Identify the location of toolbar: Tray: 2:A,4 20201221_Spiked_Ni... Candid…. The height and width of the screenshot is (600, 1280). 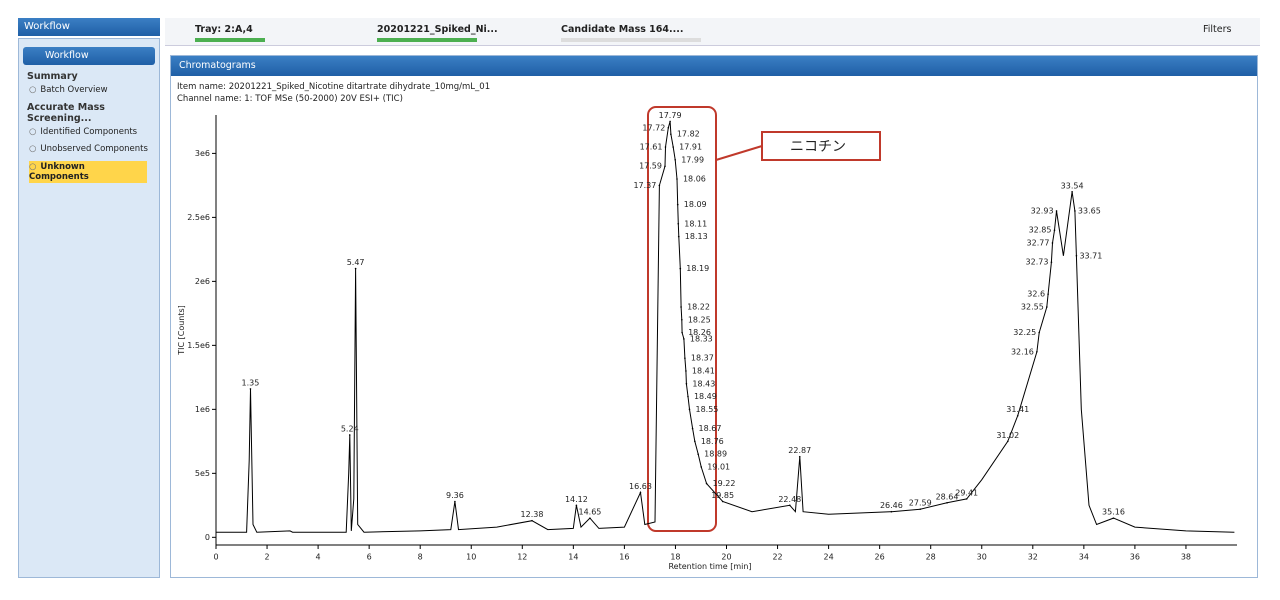
(712, 32).